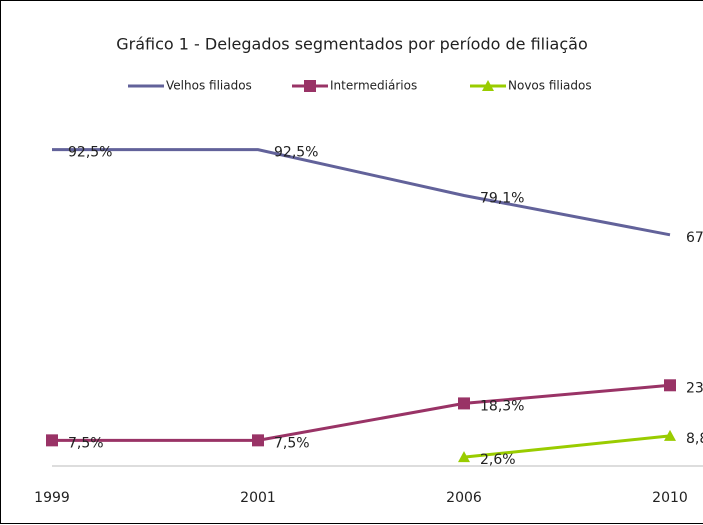 This screenshot has width=703, height=525. I want to click on data-label: 79,1%, so click(502, 198).